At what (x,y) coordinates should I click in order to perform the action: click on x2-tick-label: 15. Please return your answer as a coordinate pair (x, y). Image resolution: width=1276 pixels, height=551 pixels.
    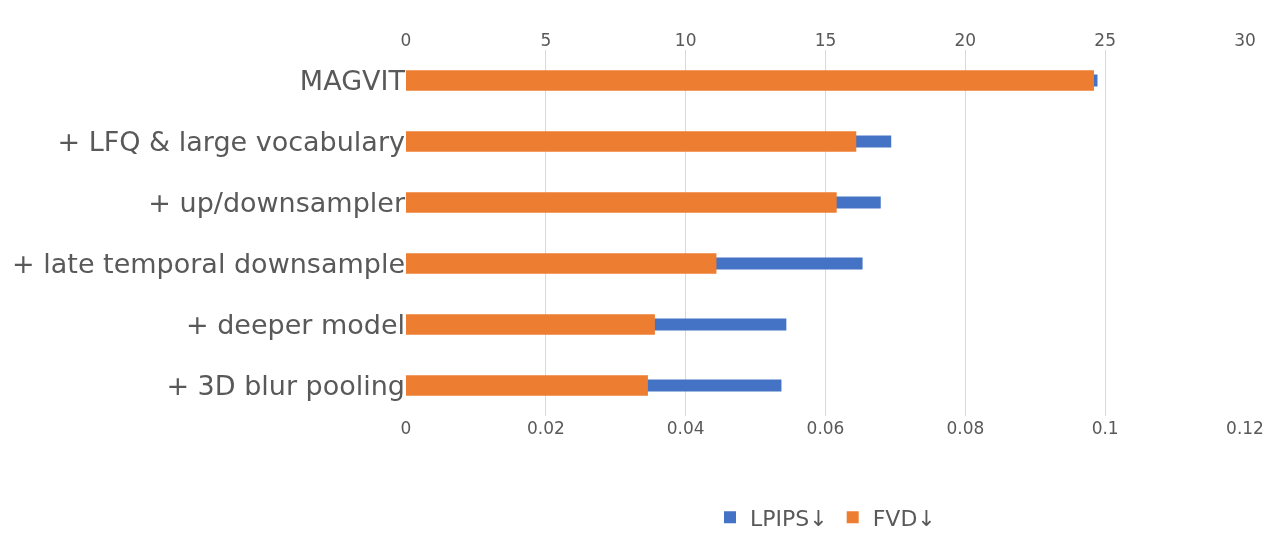
    Looking at the image, I should click on (825, 39).